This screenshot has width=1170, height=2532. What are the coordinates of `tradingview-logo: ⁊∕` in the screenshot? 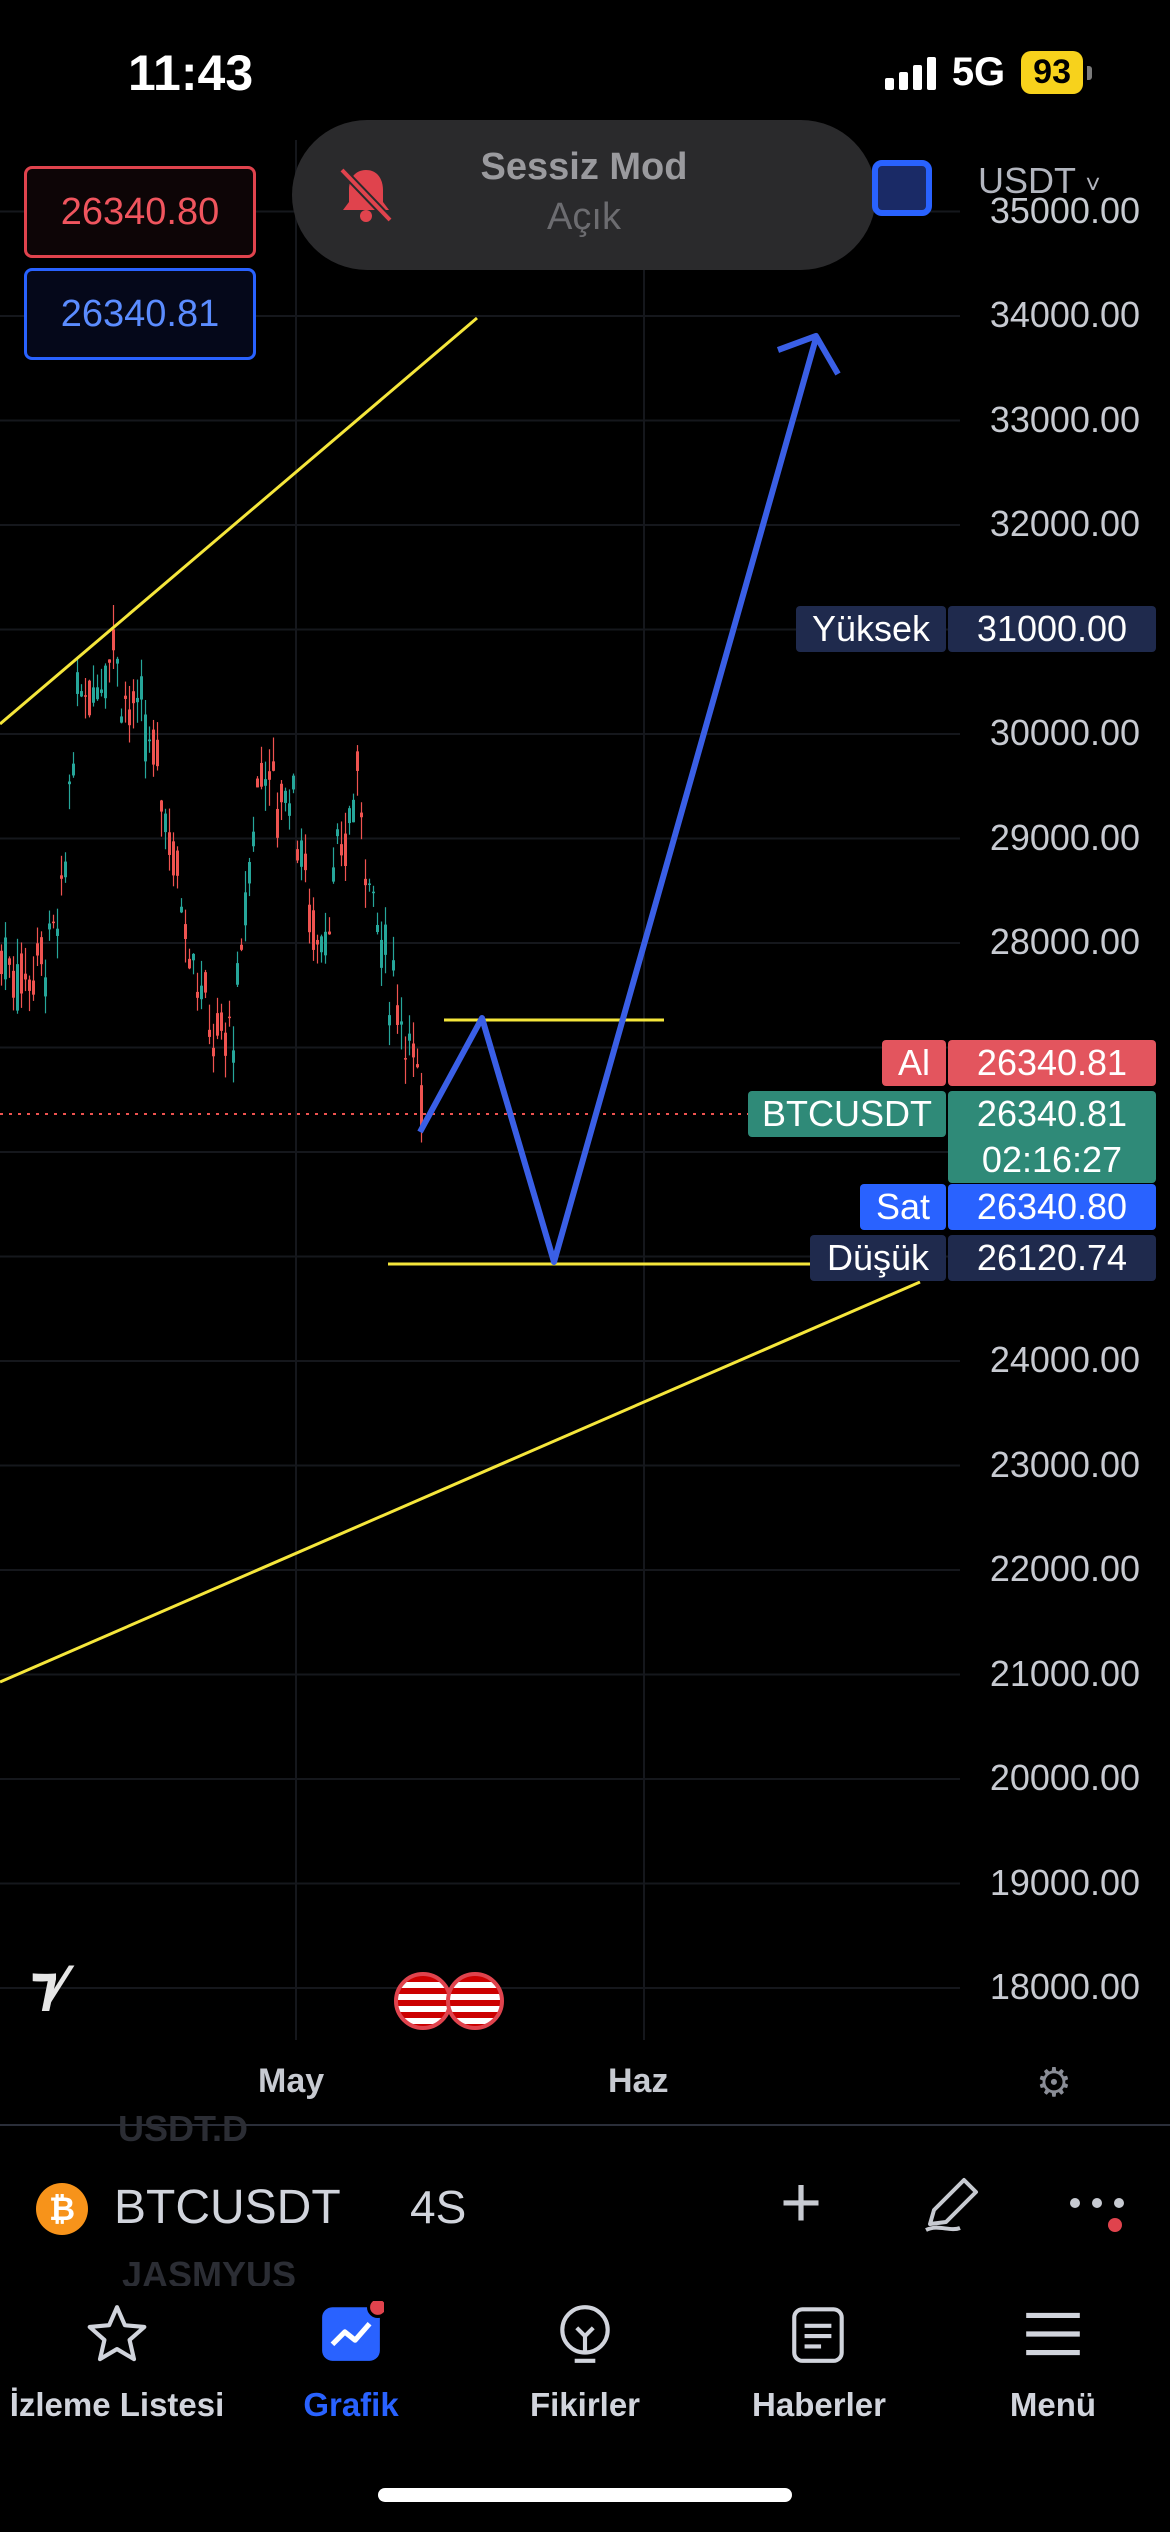 It's located at (47, 1984).